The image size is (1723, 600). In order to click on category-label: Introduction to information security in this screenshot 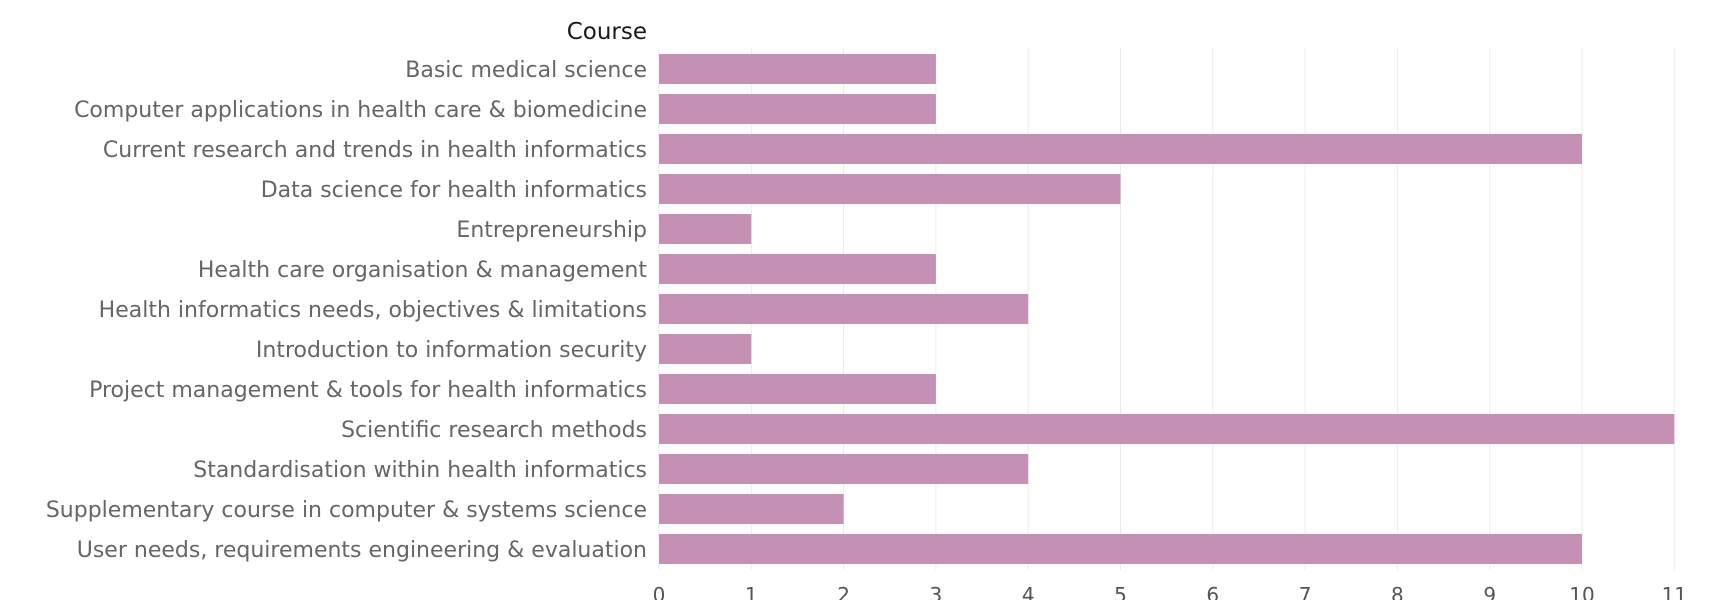, I will do `click(451, 350)`.